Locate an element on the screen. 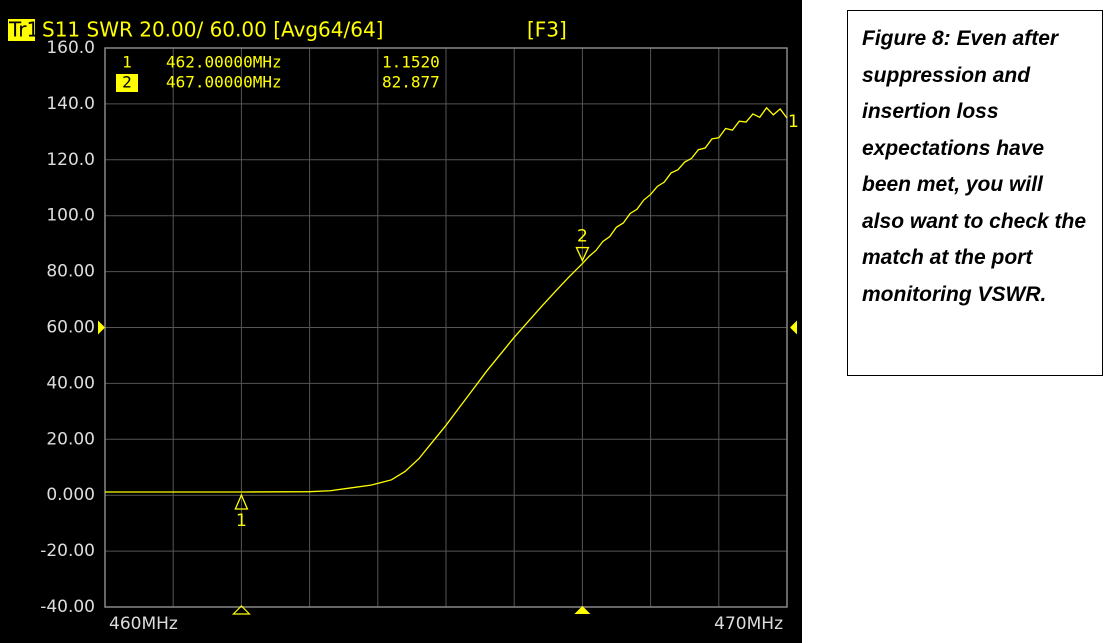 This screenshot has height=643, width=1110. y-tick-label: 0.000 is located at coordinates (70, 495).